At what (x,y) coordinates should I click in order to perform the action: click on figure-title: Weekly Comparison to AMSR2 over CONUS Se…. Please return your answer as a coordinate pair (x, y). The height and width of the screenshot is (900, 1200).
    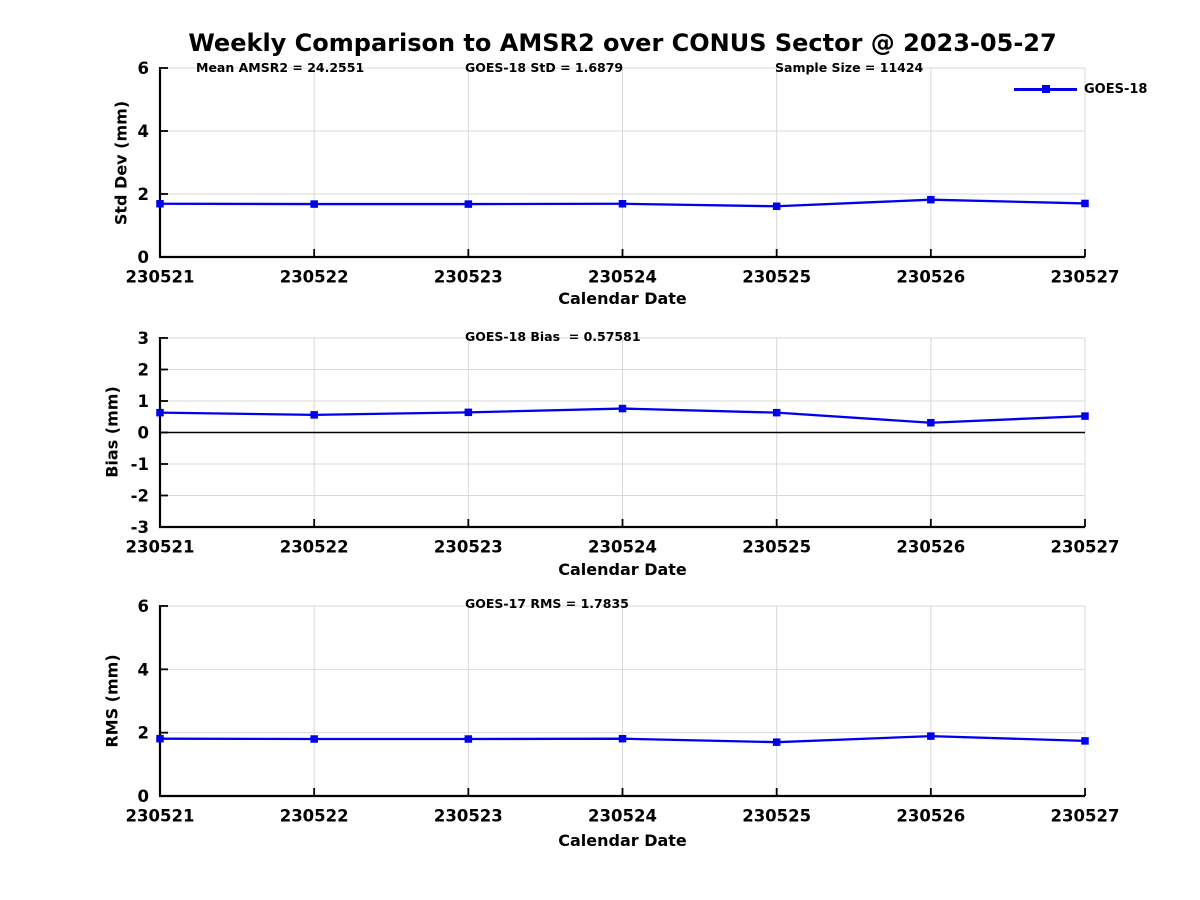
    Looking at the image, I should click on (622, 43).